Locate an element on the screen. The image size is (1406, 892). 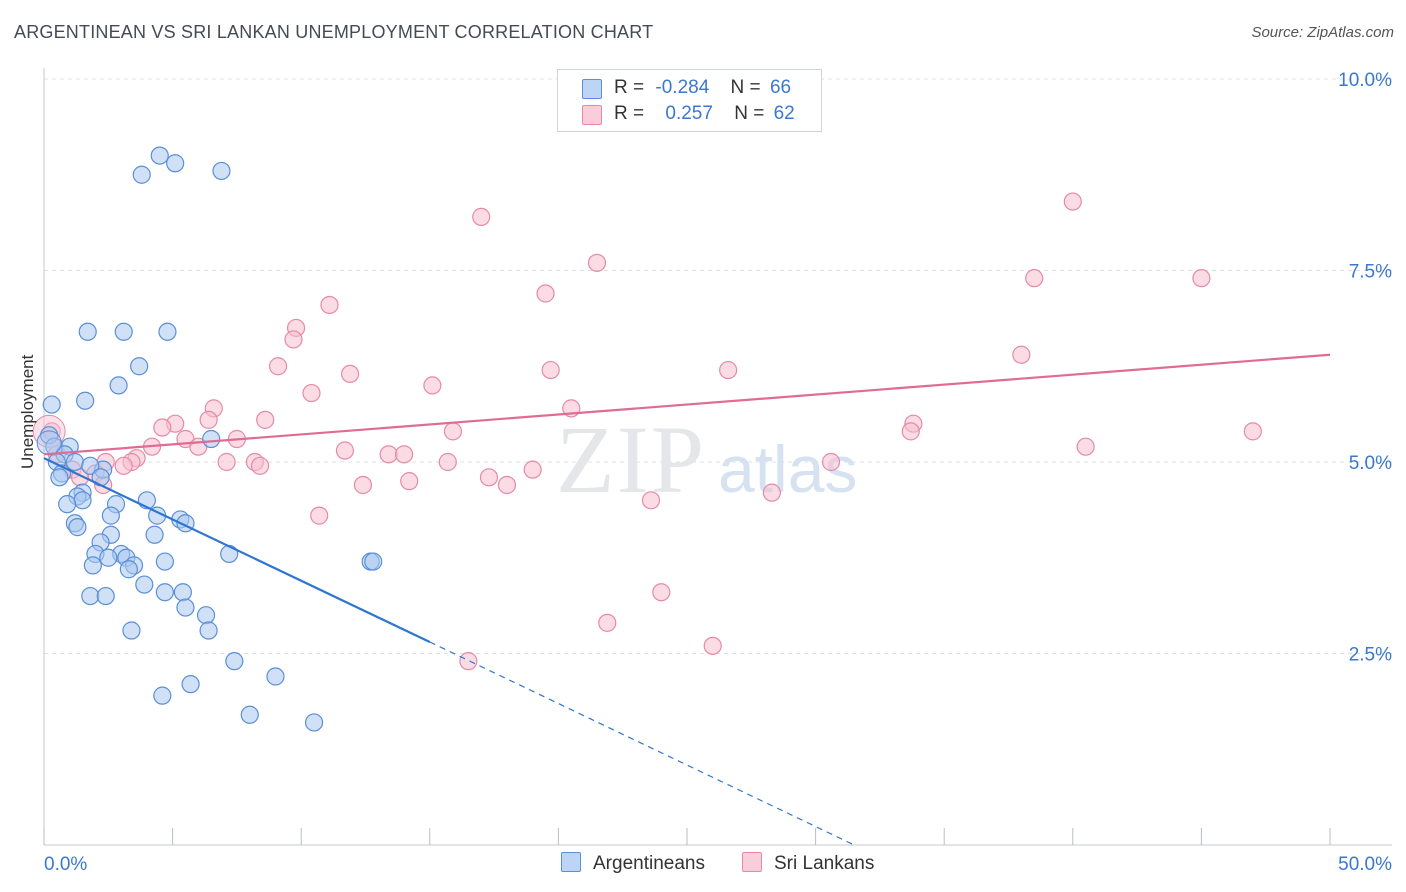
legend-item-argentineans: Argentineans is located at coordinates (633, 863).